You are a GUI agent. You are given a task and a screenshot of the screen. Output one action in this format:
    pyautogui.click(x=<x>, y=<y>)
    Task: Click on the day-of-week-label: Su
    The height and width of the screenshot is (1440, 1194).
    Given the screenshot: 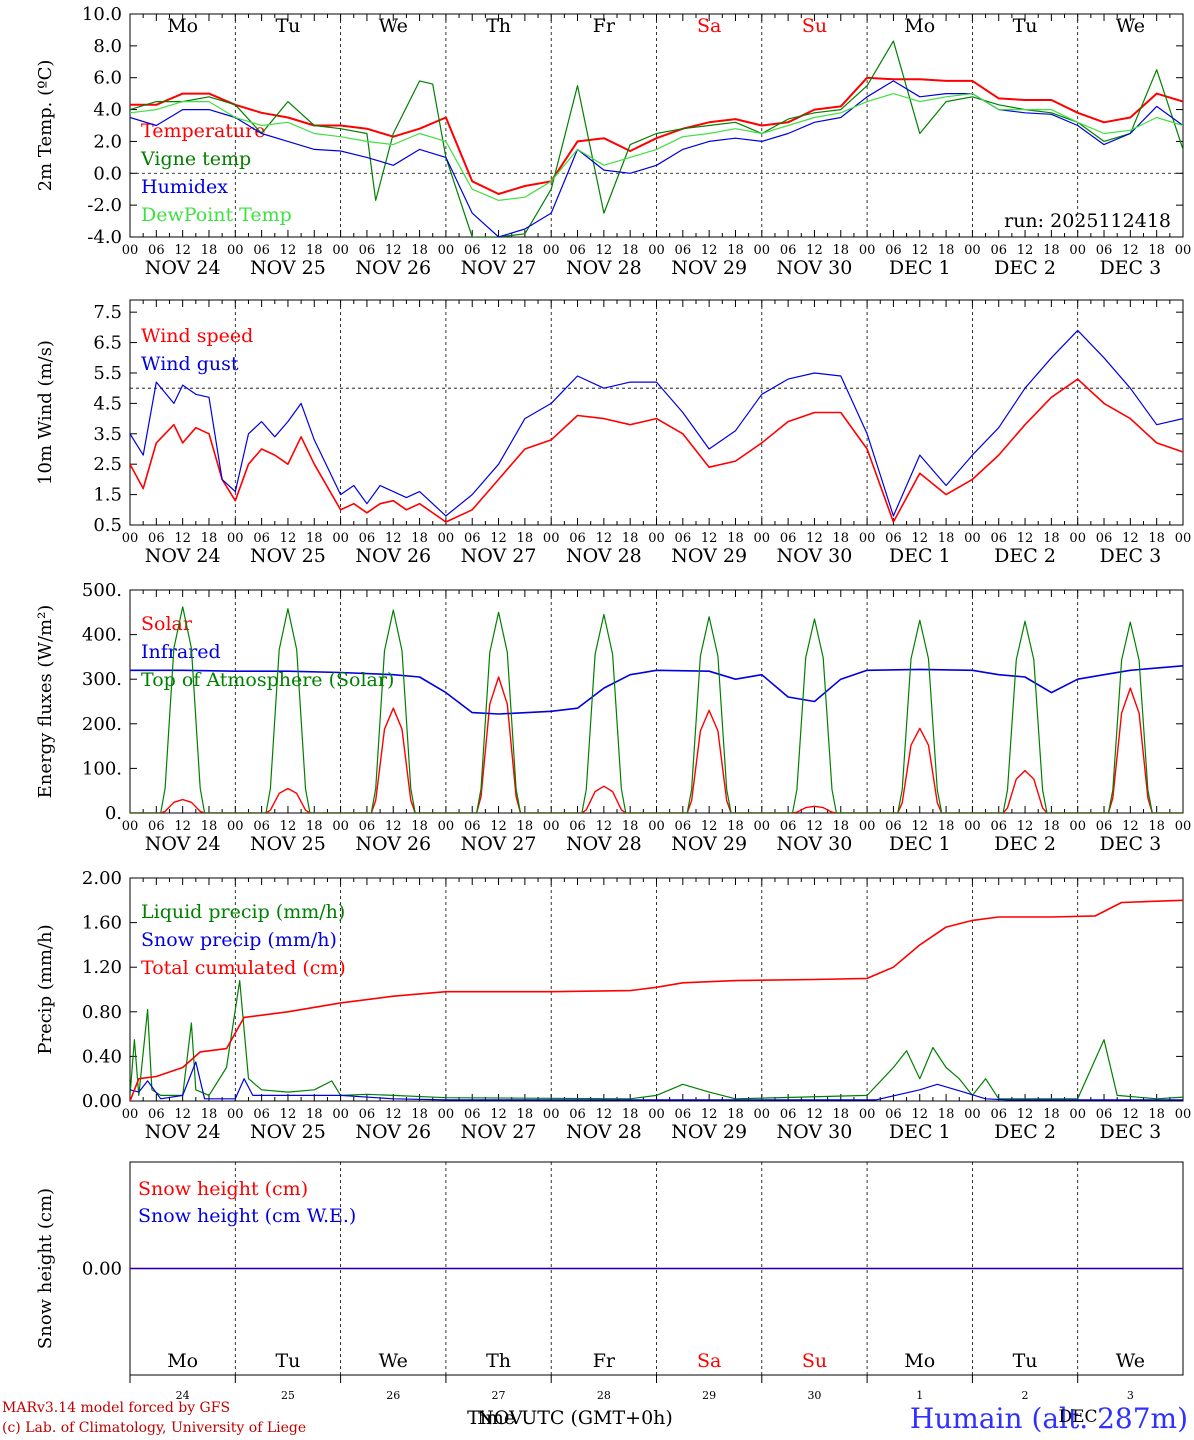 What is the action you would take?
    pyautogui.click(x=814, y=1361)
    